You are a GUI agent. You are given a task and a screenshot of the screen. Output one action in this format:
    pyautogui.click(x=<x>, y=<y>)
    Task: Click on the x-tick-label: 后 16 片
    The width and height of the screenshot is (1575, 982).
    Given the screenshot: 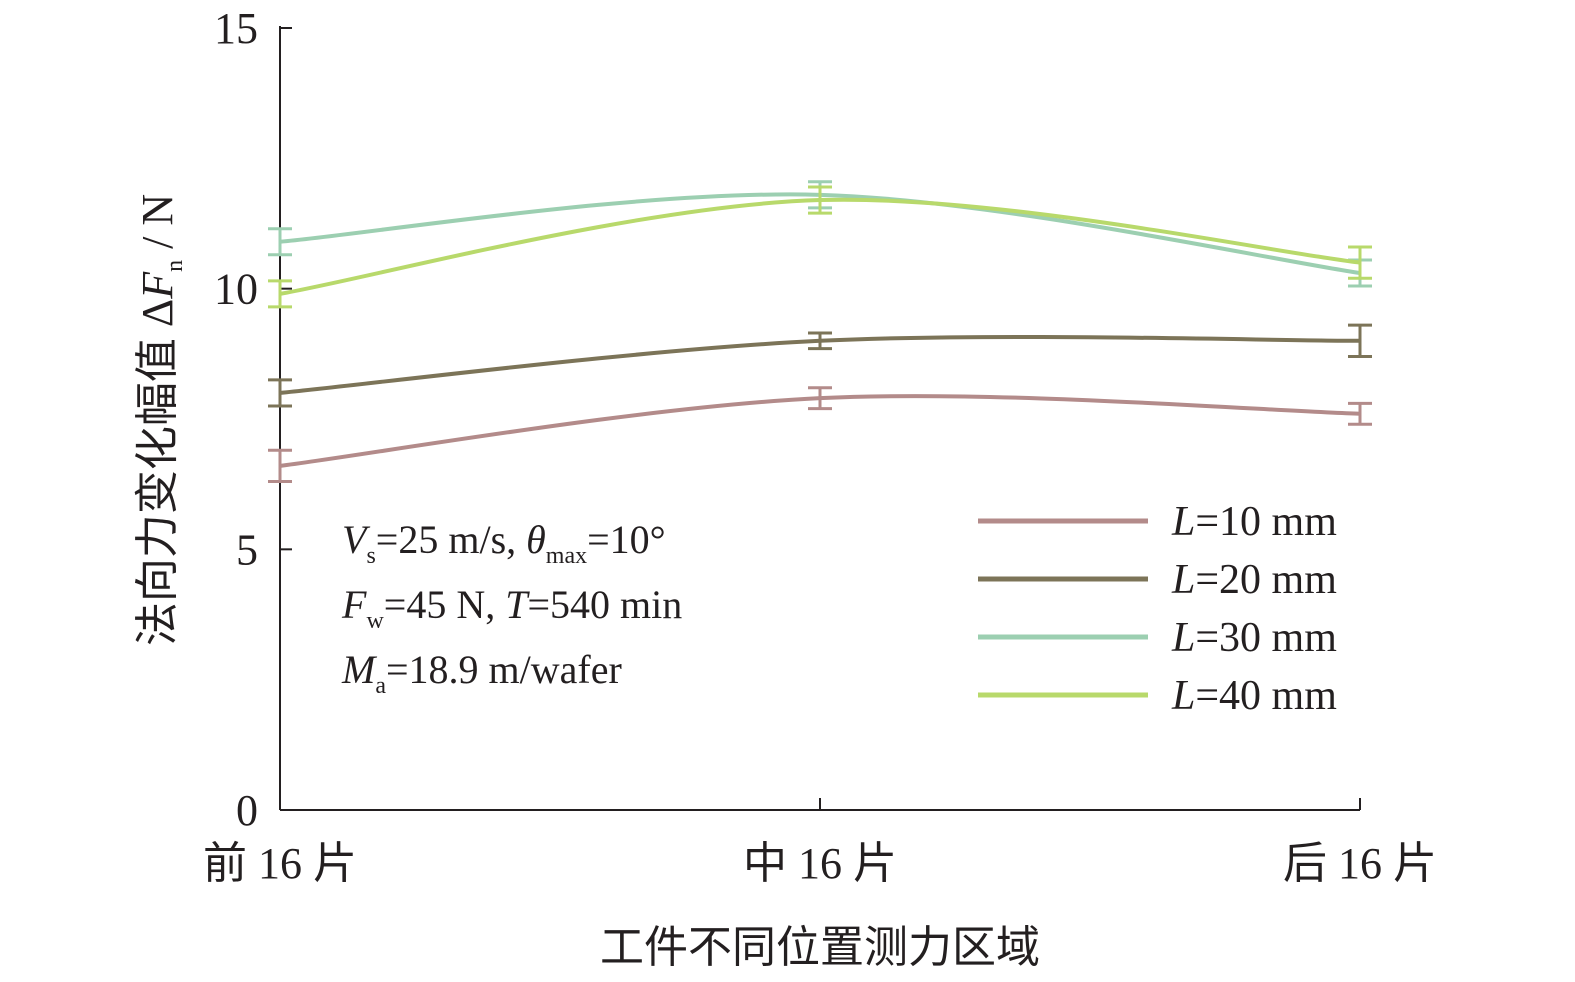 What is the action you would take?
    pyautogui.click(x=1360, y=863)
    